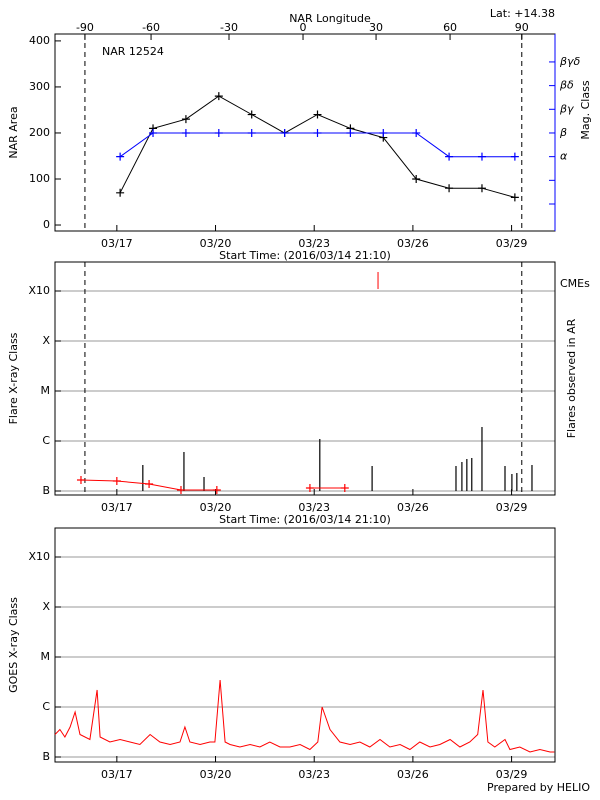  I want to click on top-tick-label: 0, so click(303, 27).